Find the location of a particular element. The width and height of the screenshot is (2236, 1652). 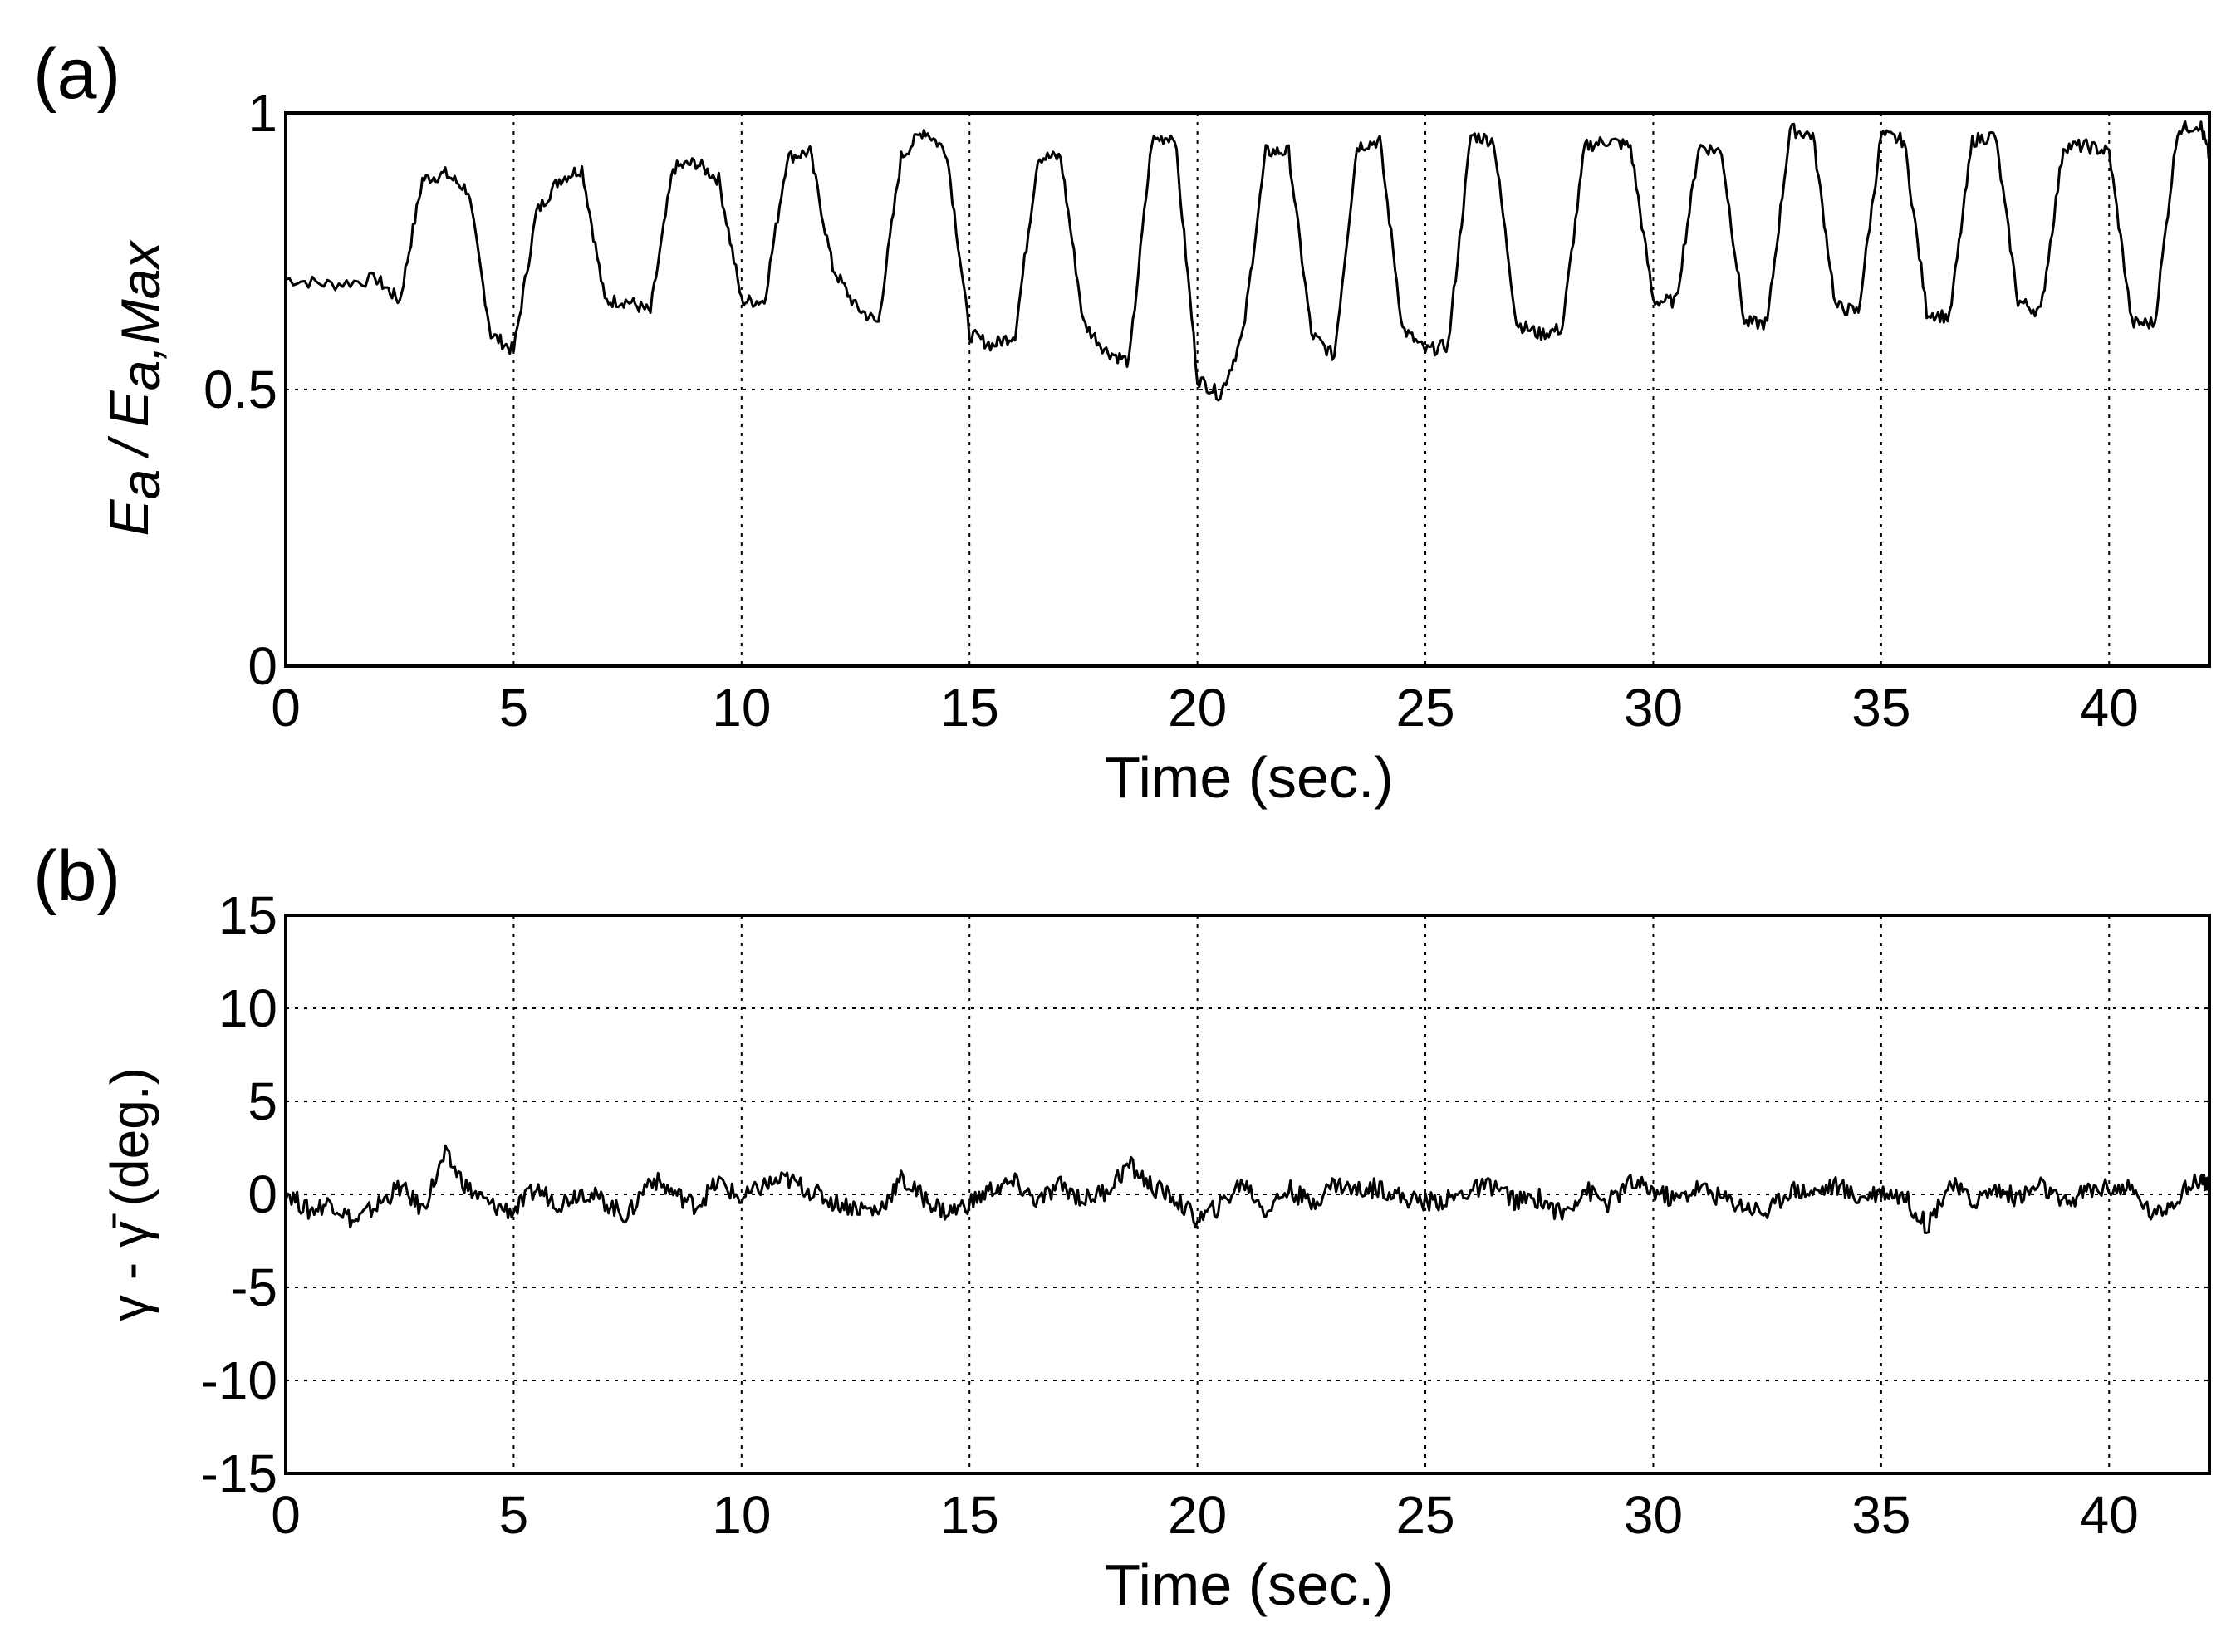

panel-a-x-tick-label: 0 is located at coordinates (286, 708).